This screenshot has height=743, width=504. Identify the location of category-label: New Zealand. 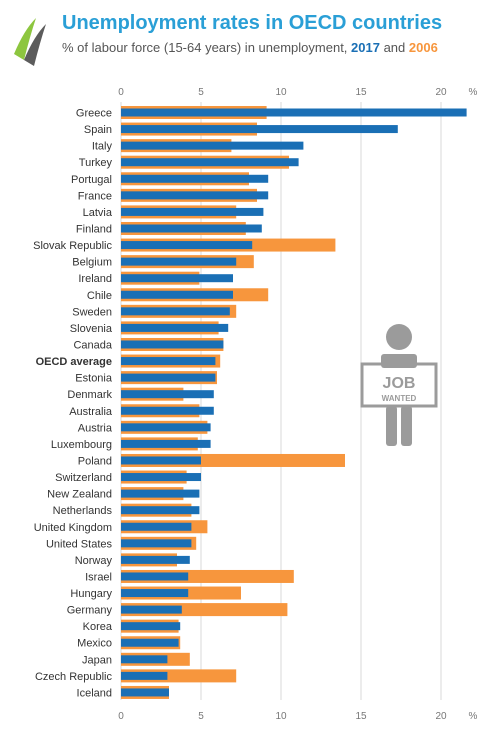
(79, 495).